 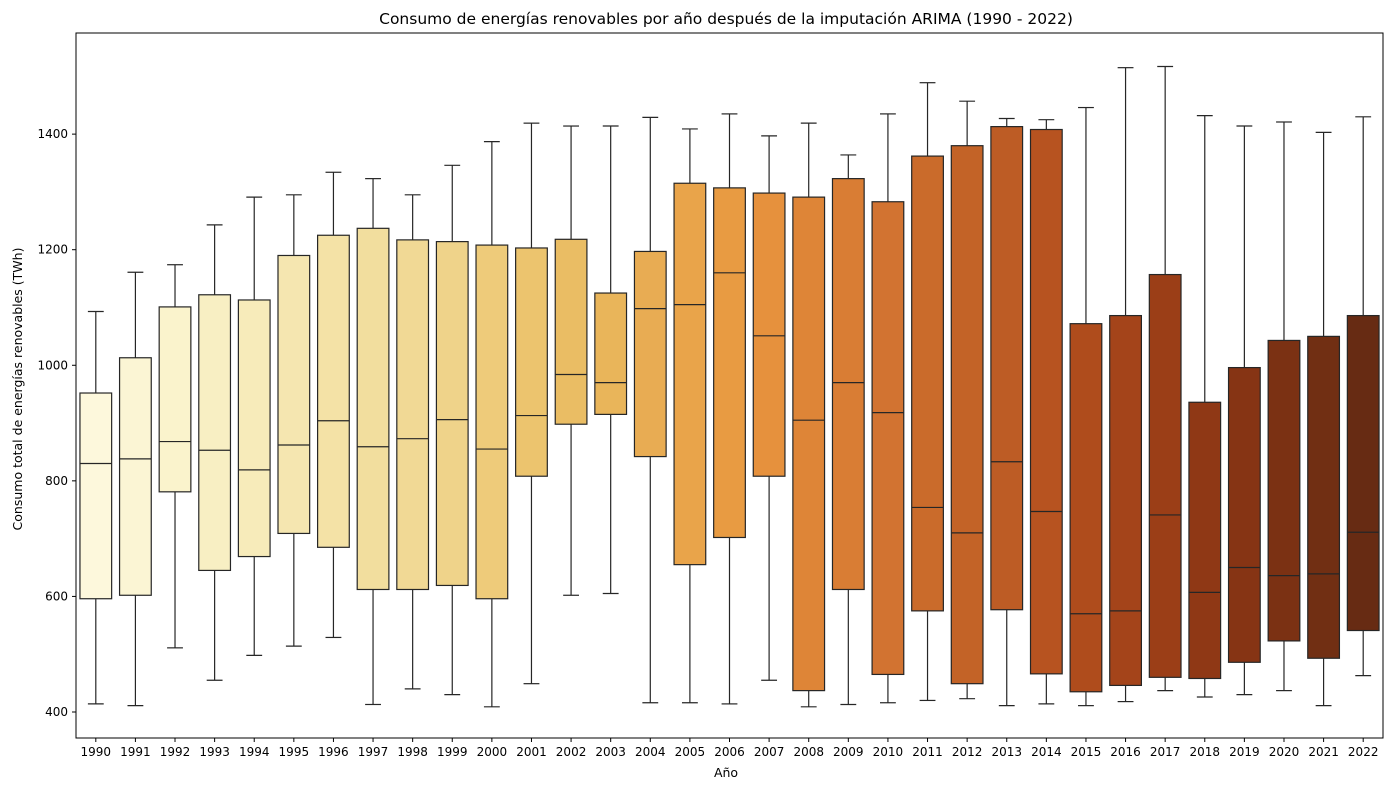 I want to click on box-2006, so click(x=729, y=409).